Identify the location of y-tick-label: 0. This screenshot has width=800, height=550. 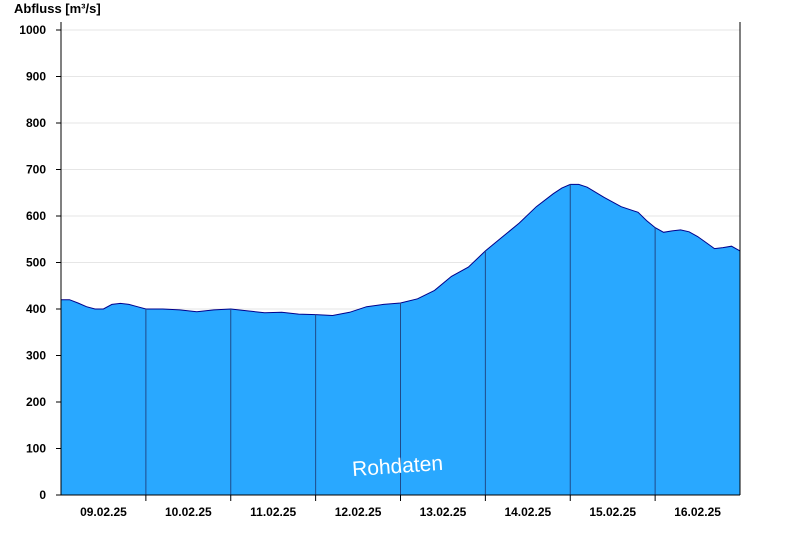
(42, 495).